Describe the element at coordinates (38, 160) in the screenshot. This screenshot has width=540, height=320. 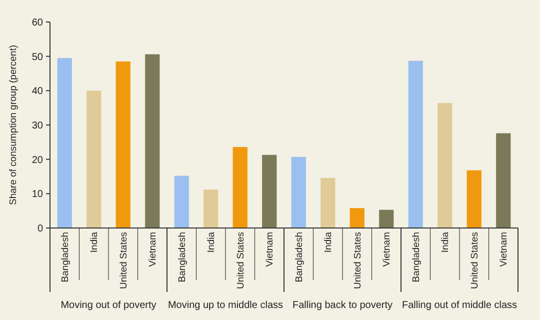
I see `y-tick-label: 20` at that location.